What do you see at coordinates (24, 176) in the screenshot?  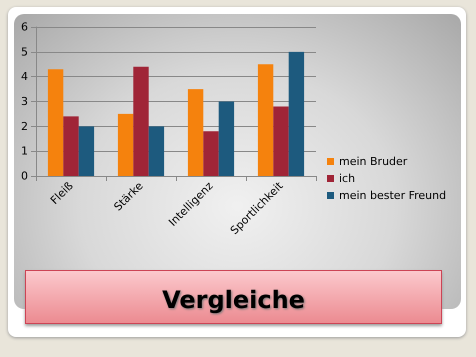 I see `y-tick-label: 0` at bounding box center [24, 176].